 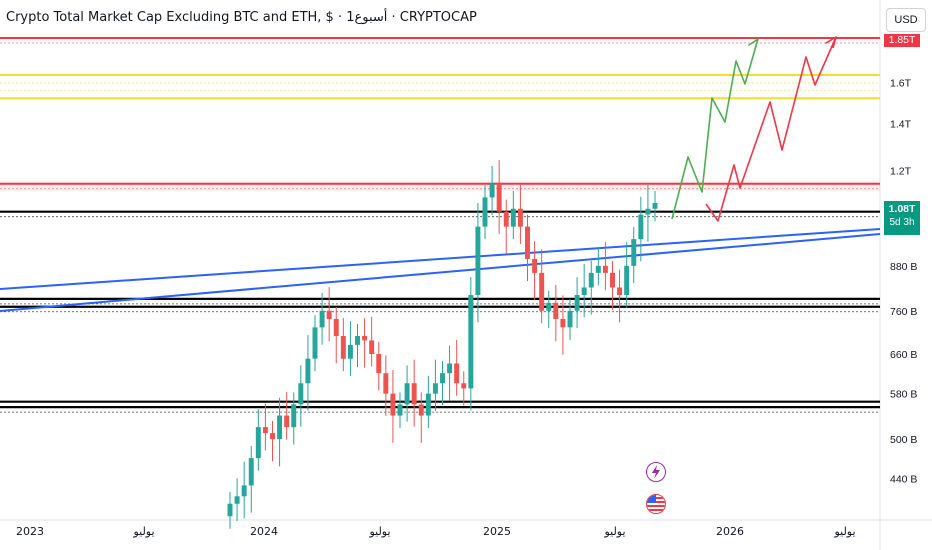 What do you see at coordinates (906, 20) in the screenshot?
I see `currency-button: USD` at bounding box center [906, 20].